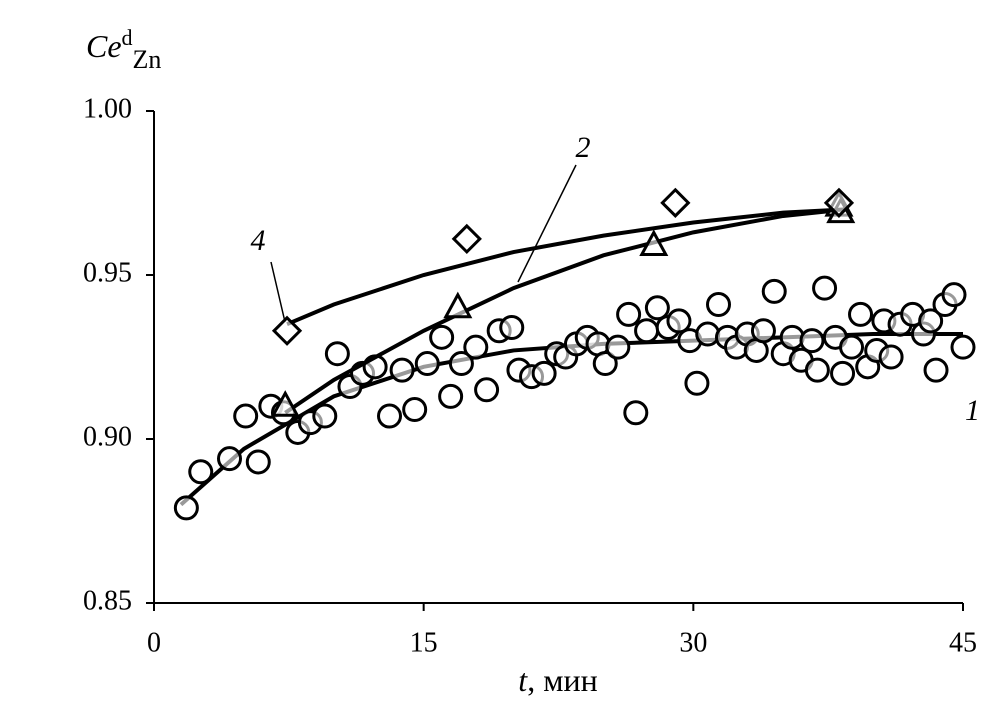 This screenshot has height=724, width=996. What do you see at coordinates (107, 272) in the screenshot?
I see `y-tick-label: 0.95` at bounding box center [107, 272].